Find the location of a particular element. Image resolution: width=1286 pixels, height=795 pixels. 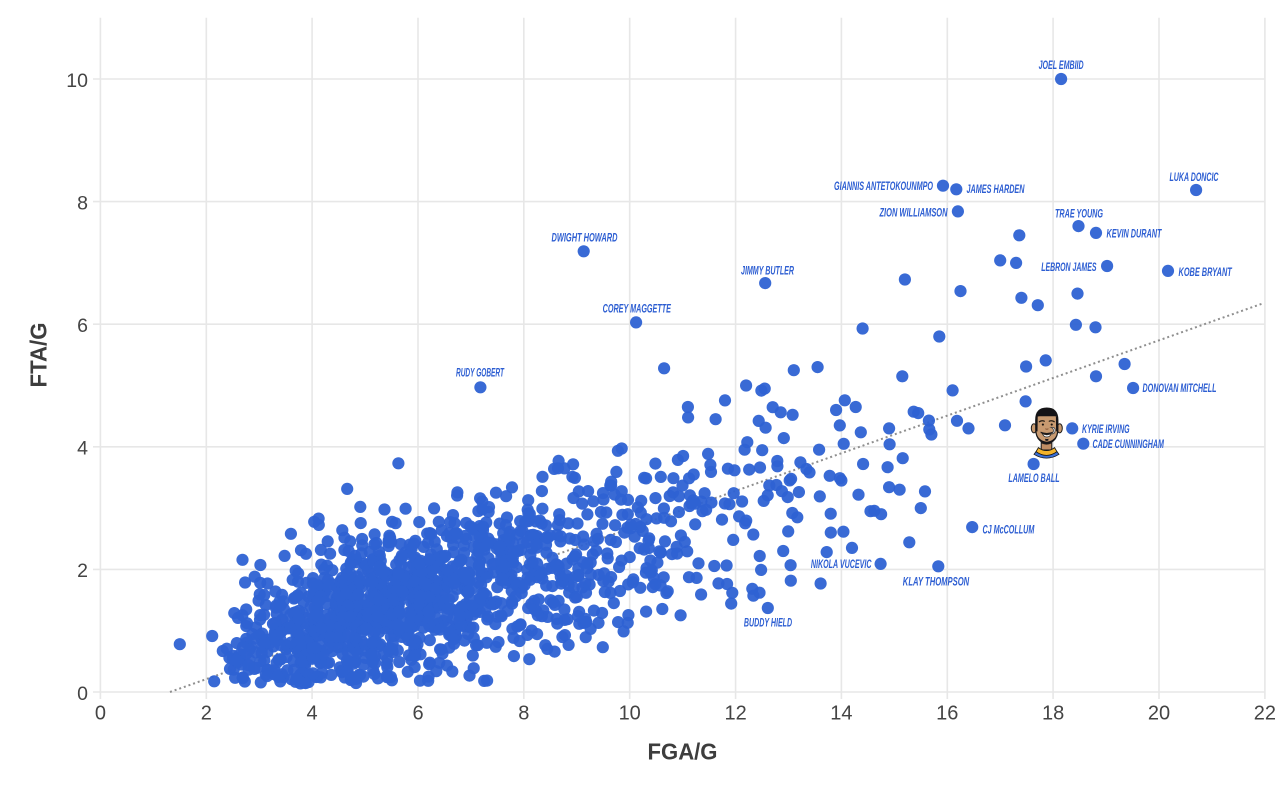

svg-text: JOEL EMBIID is located at coordinates (1061, 65).